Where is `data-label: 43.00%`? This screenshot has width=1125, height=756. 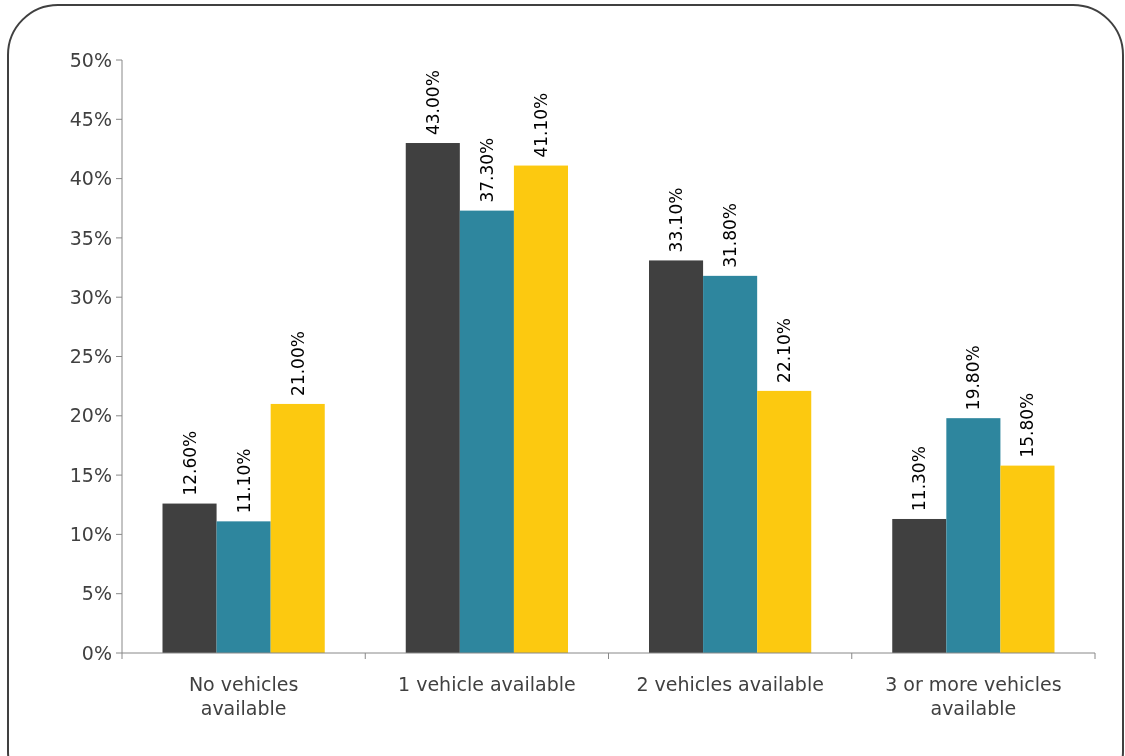
data-label: 43.00% is located at coordinates (432, 103).